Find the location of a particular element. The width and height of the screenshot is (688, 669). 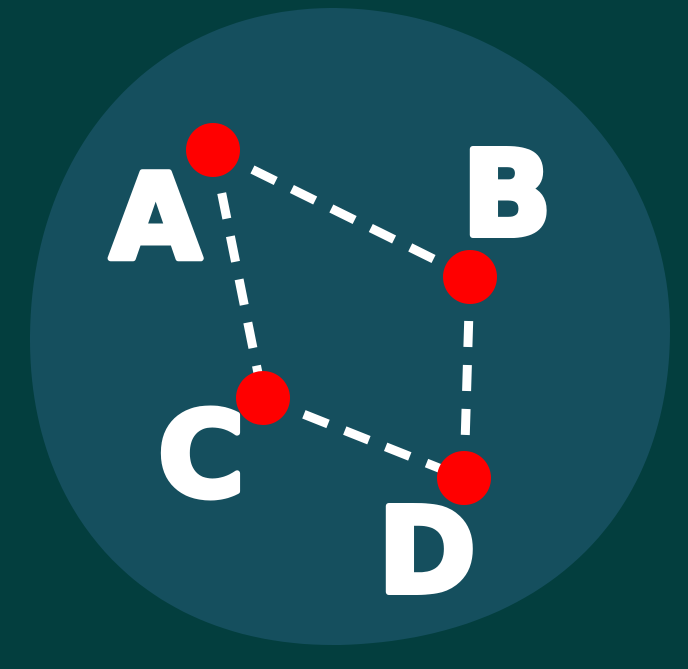

node-a-dot is located at coordinates (213, 150).